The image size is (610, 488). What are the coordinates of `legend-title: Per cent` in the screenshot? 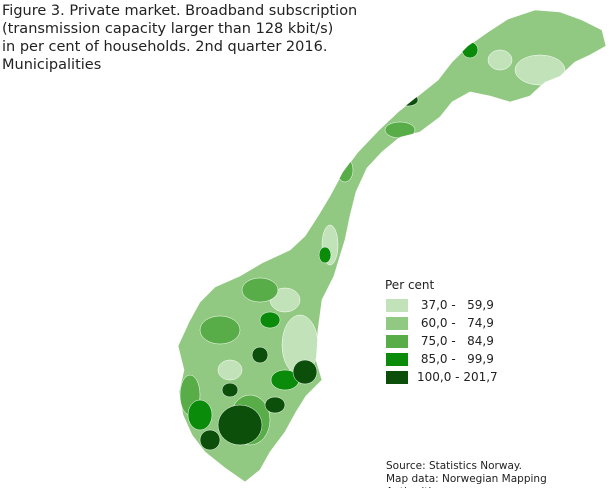 It's located at (410, 285).